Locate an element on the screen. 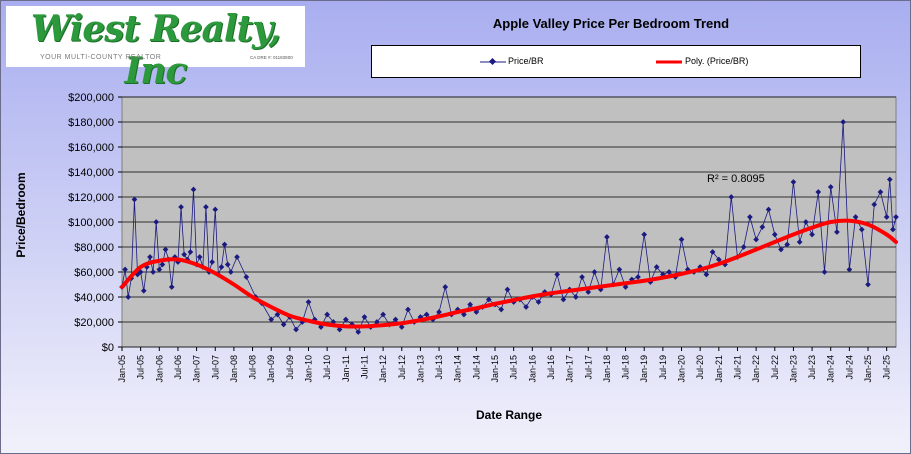 The width and height of the screenshot is (911, 454). x-tick-label: Jan-17 is located at coordinates (570, 369).